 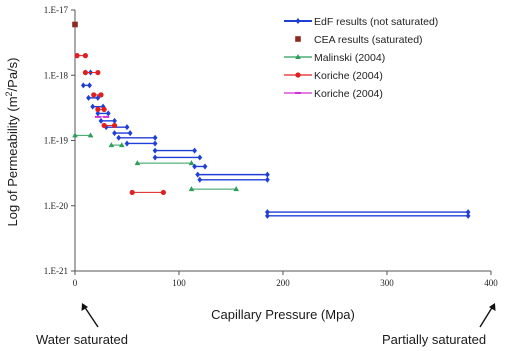 I want to click on legend-label: Malinski (2004), so click(x=349, y=58).